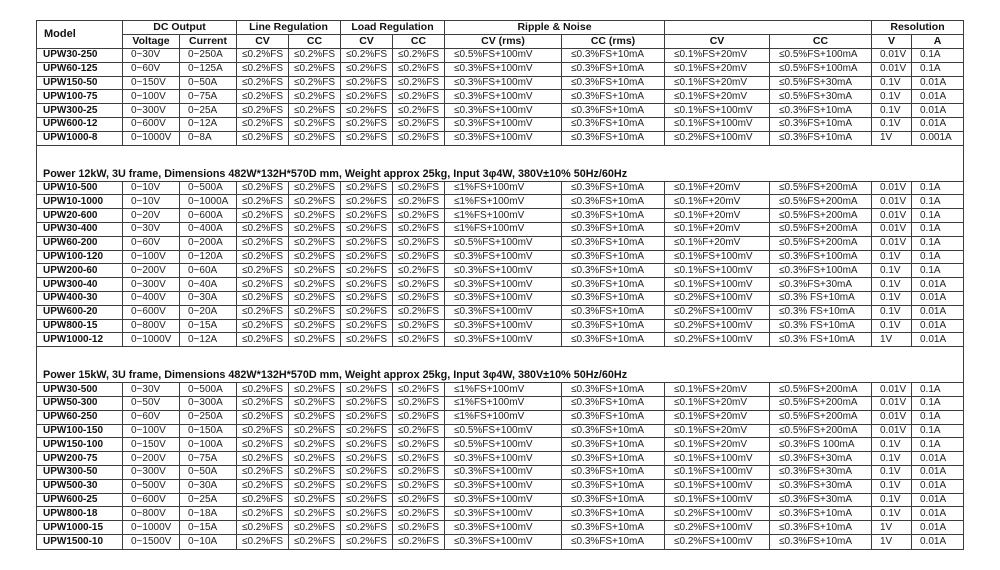  What do you see at coordinates (208, 403) in the screenshot?
I see `cell: 0~300A` at bounding box center [208, 403].